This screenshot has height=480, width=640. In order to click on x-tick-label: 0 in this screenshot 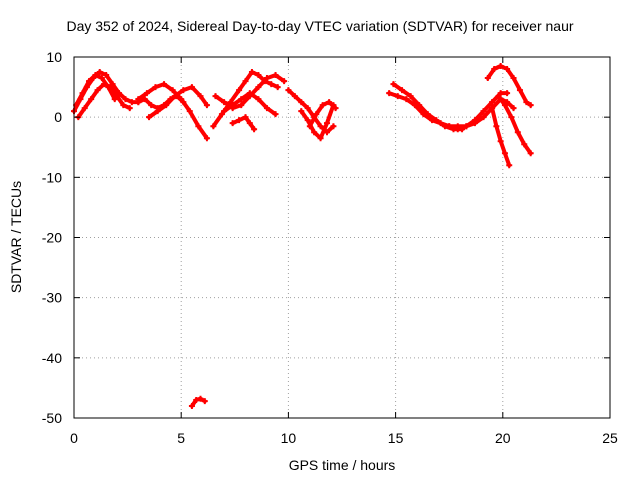, I will do `click(74, 438)`.